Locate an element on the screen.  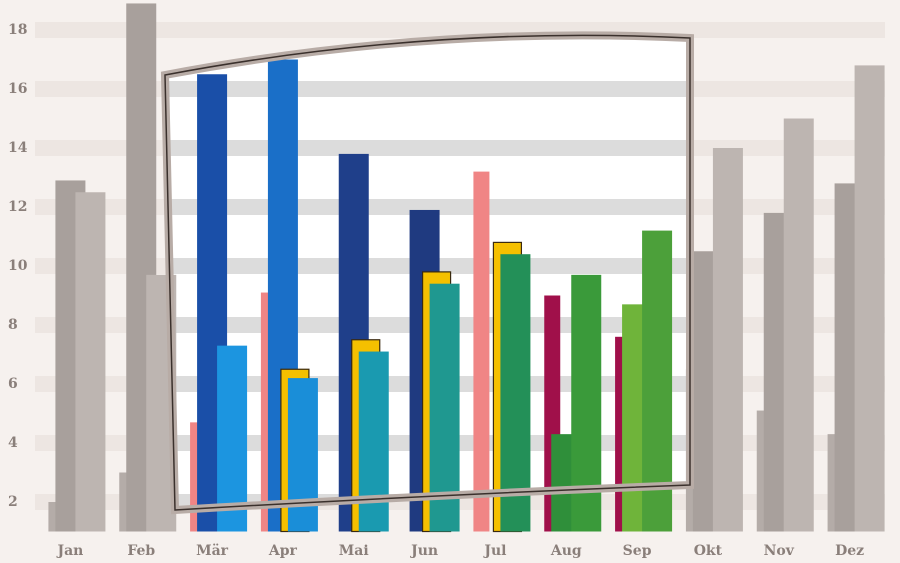
x-tick-label: Mär is located at coordinates (212, 551).